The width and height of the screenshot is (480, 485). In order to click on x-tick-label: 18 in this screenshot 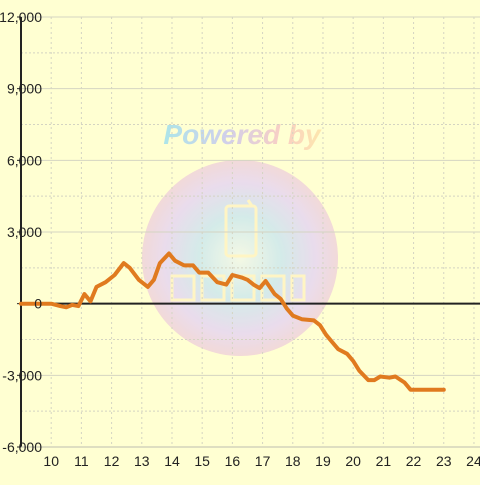, I will do `click(293, 461)`.